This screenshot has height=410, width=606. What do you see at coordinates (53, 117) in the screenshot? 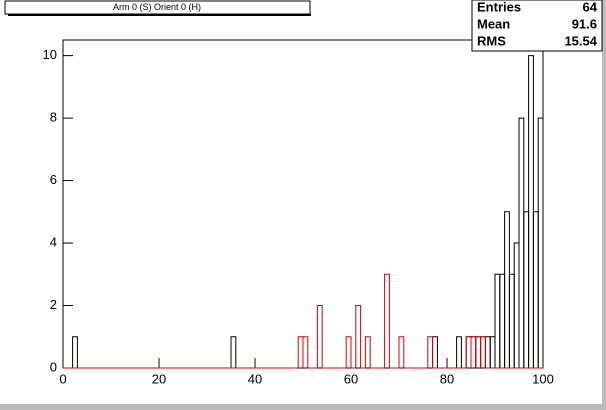
I see `y-tick-label: 8` at bounding box center [53, 117].